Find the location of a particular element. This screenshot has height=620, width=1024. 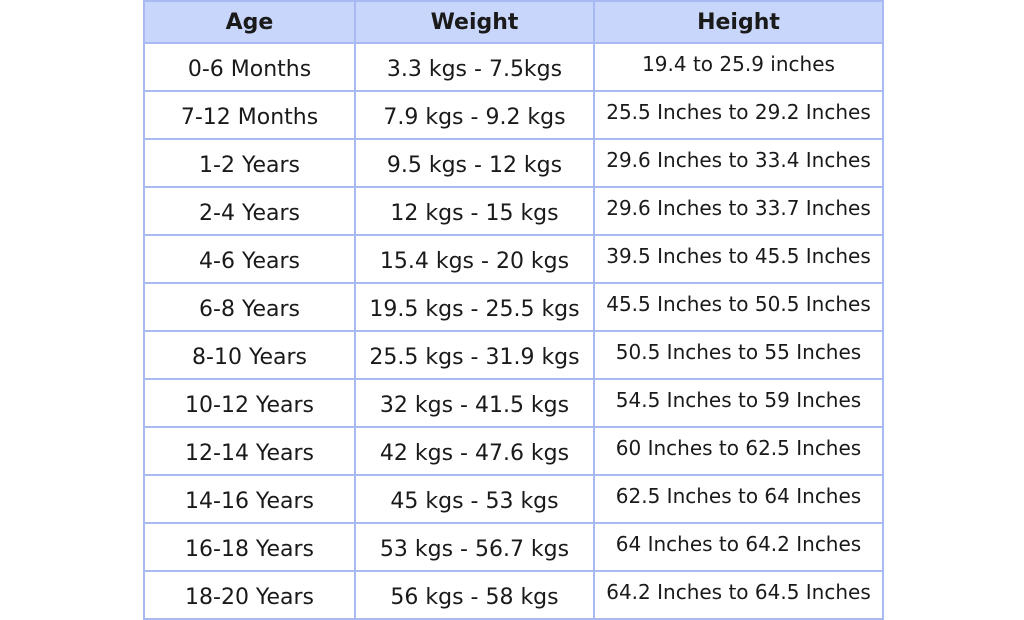

height-cell: 29.6 Inches to 33.7 Inches is located at coordinates (738, 211).